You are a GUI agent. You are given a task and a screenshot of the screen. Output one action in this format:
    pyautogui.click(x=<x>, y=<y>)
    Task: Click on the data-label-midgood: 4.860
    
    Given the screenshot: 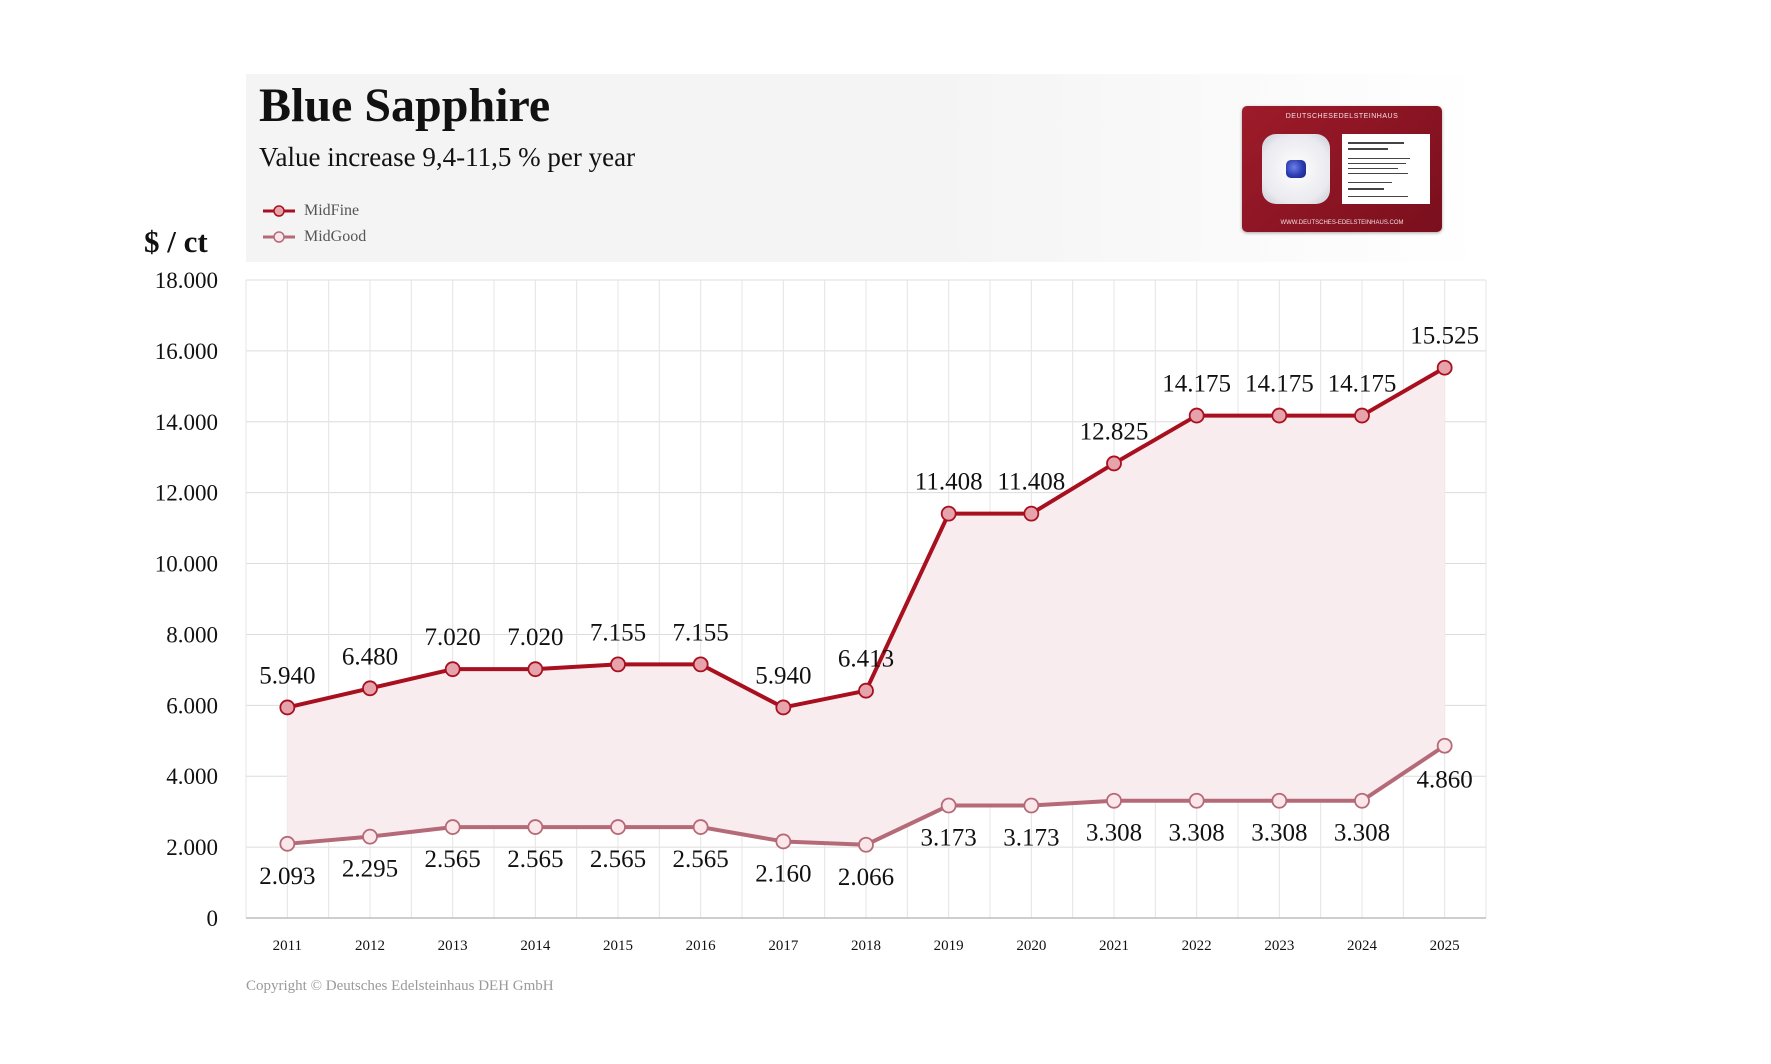 What is the action you would take?
    pyautogui.click(x=1445, y=780)
    